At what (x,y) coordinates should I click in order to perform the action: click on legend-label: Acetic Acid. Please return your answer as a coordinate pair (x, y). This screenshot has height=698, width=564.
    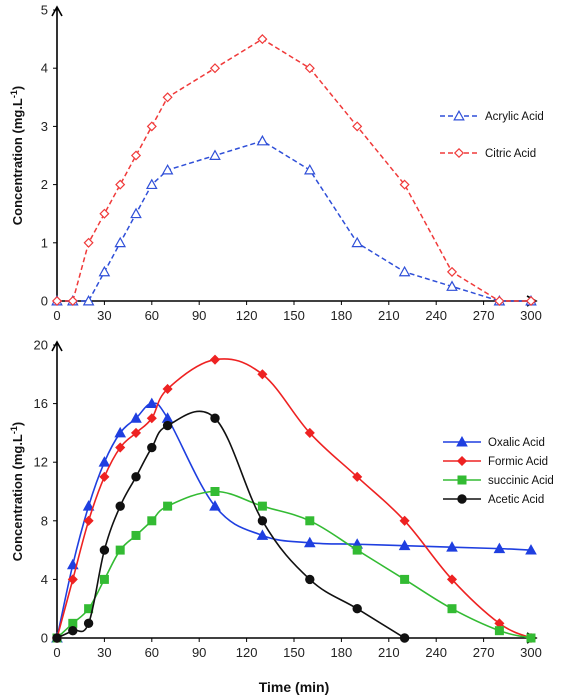
    Looking at the image, I should click on (516, 500).